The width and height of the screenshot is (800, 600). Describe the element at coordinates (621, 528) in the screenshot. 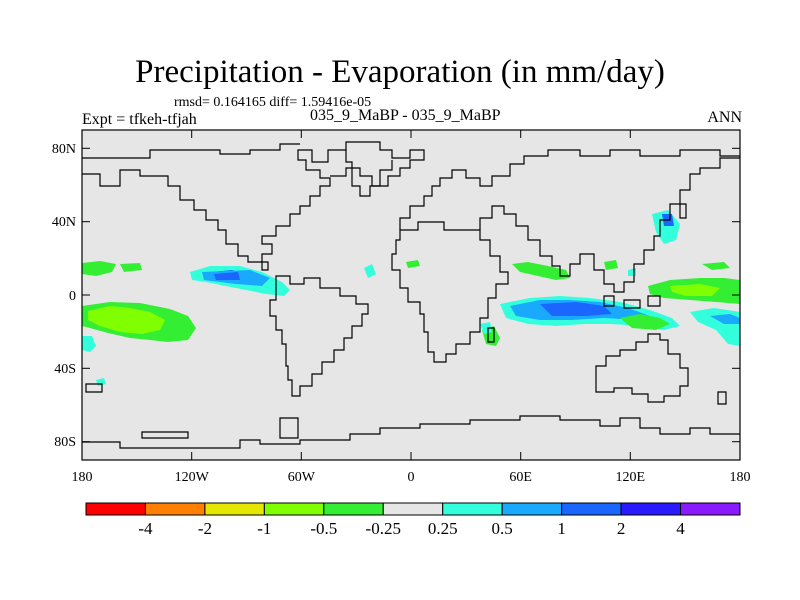

I see `colorbar-label: 2` at that location.